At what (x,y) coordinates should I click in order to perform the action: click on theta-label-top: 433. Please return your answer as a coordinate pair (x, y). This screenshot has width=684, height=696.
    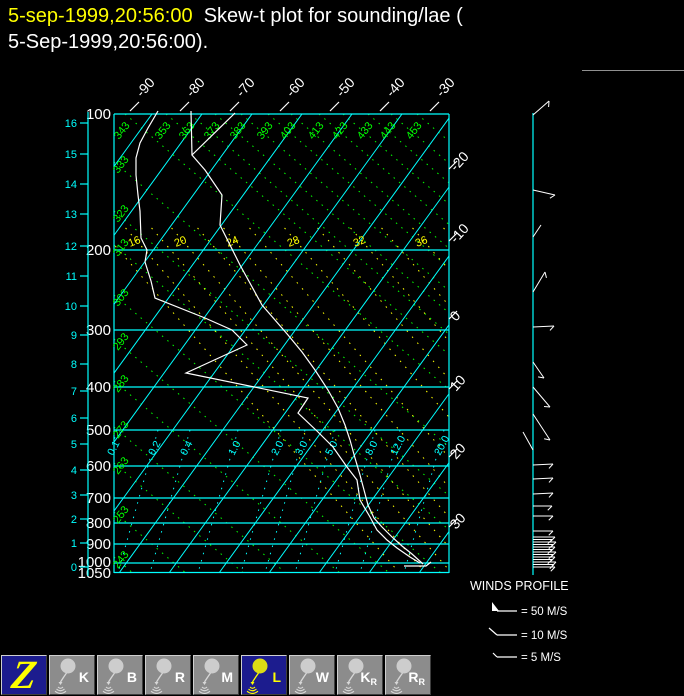
    Looking at the image, I should click on (365, 131).